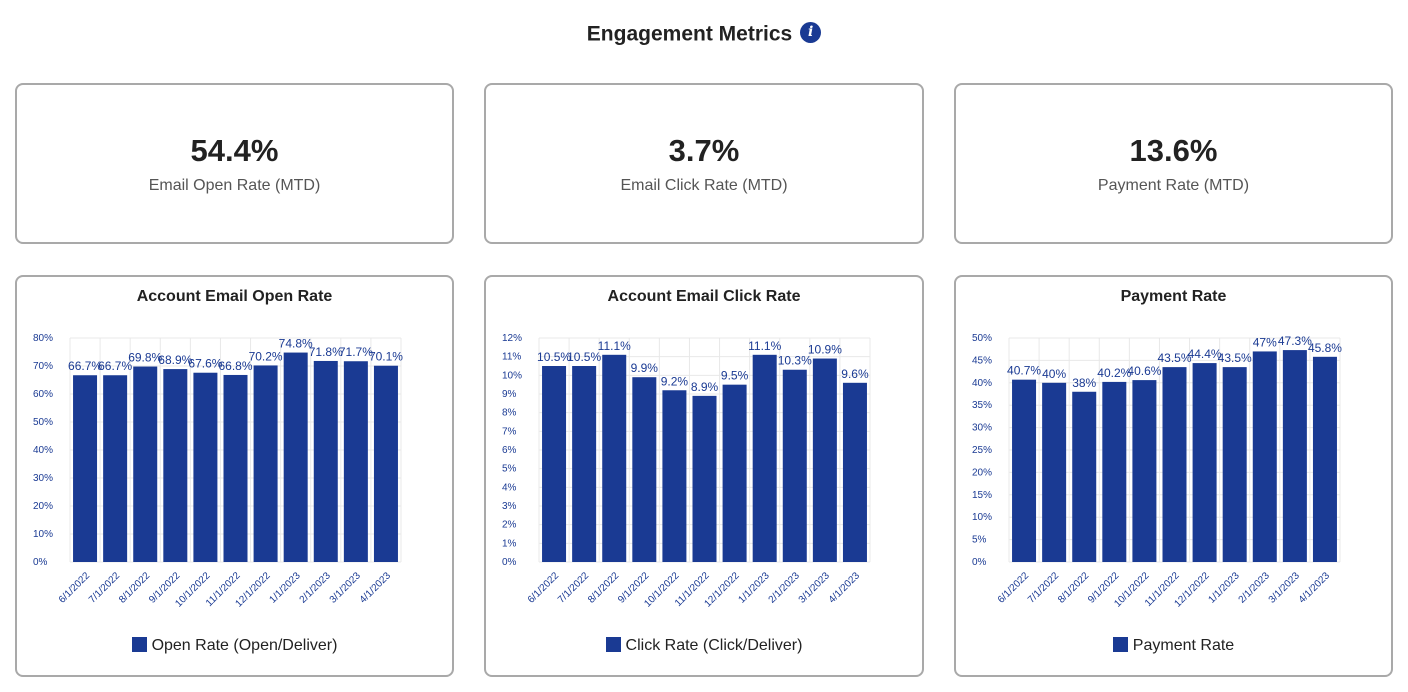  What do you see at coordinates (326, 352) in the screenshot?
I see `data-label: 71.8%` at bounding box center [326, 352].